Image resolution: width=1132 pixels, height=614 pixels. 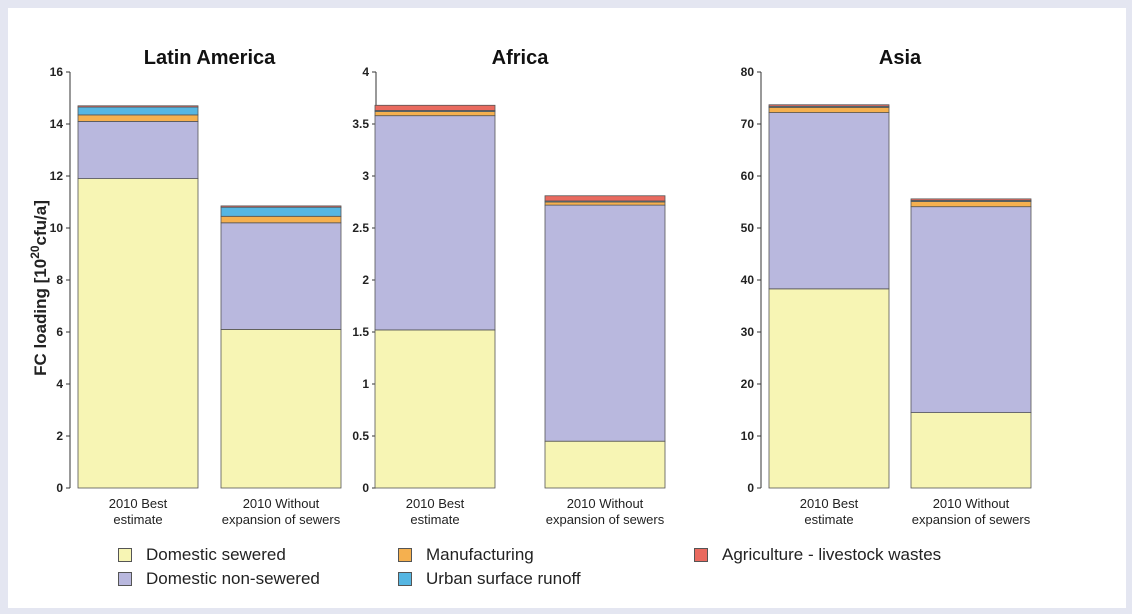 I want to click on legend-label: Domestic non-sewered, so click(x=233, y=578).